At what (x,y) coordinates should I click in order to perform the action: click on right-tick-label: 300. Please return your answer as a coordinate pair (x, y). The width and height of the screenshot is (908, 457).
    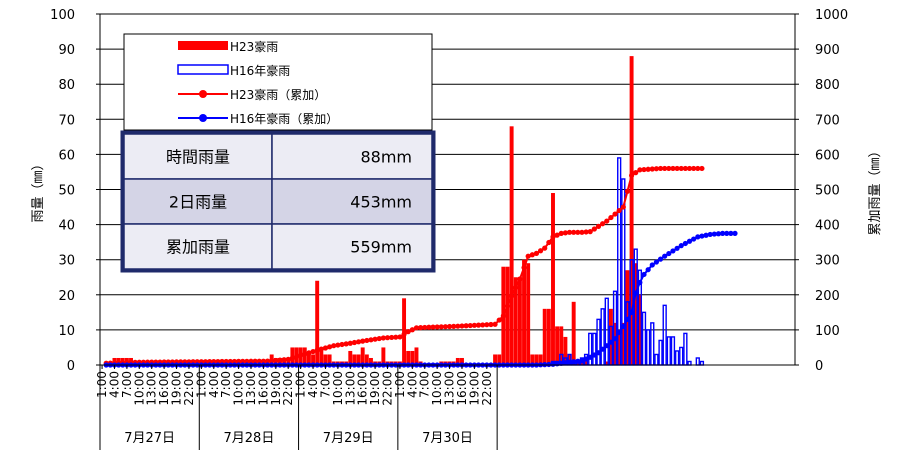
    Looking at the image, I should click on (827, 261).